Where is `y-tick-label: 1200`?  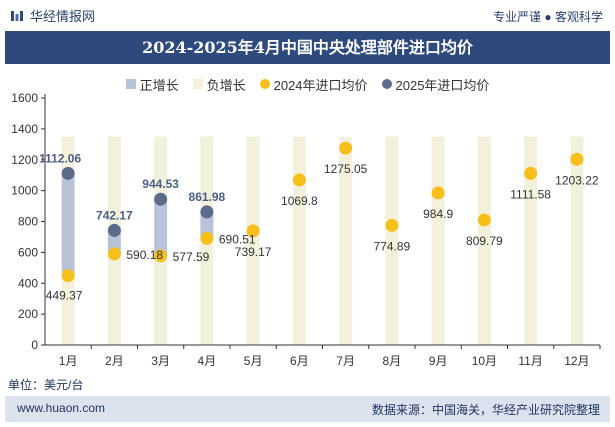 y-tick-label: 1200 is located at coordinates (24, 160).